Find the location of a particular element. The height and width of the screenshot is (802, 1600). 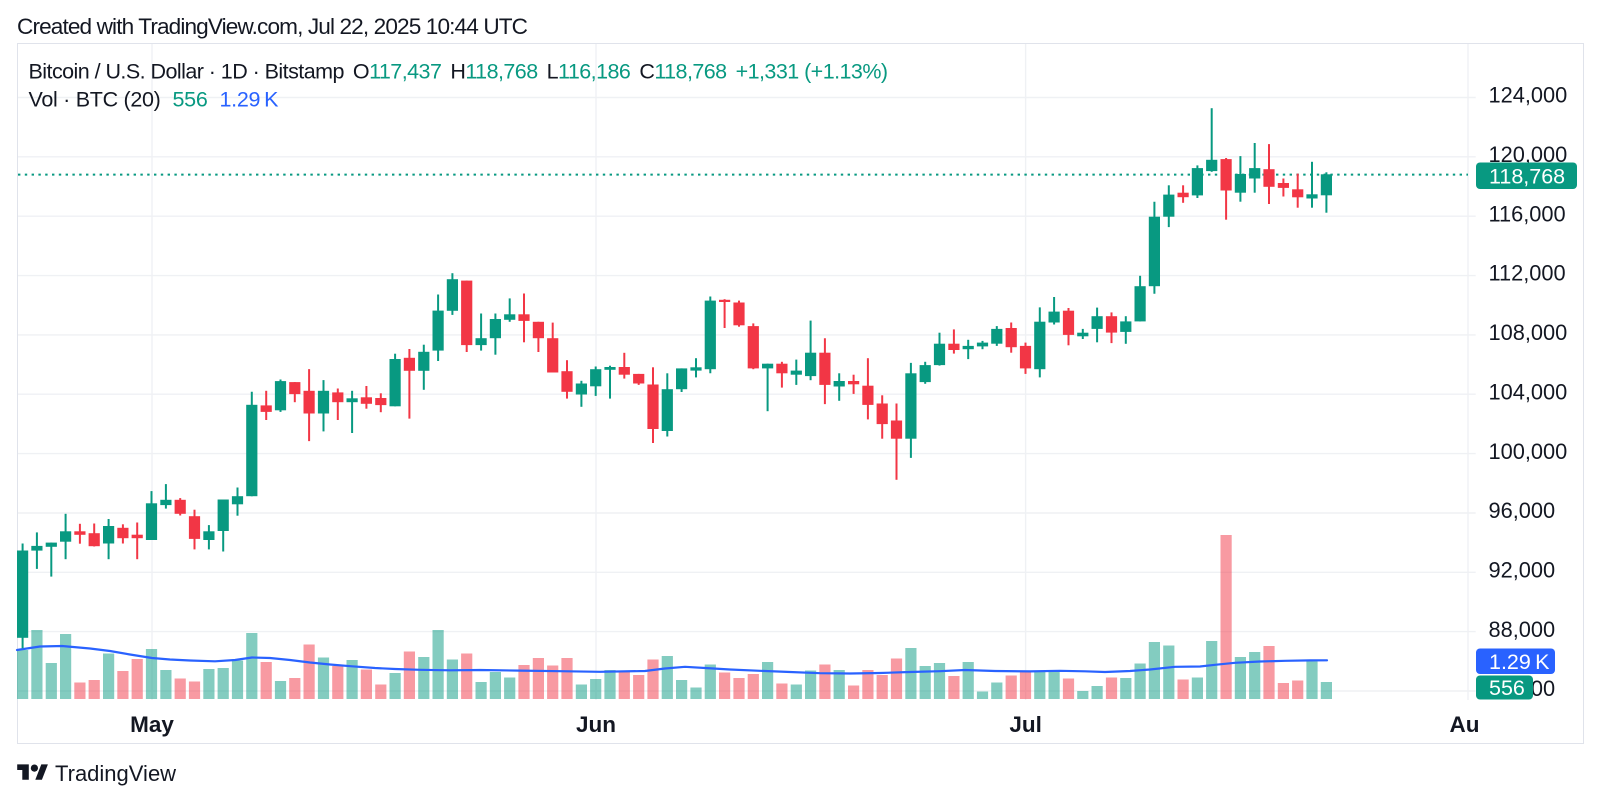

svg-text: 100,000 is located at coordinates (1528, 451).